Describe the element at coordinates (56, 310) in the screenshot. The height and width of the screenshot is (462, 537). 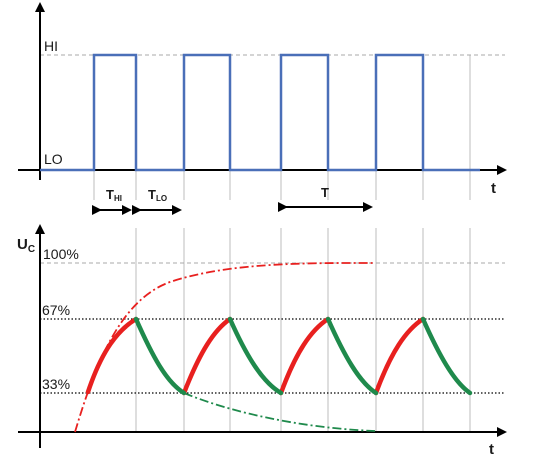
I see `pct-67-label: 67%` at that location.